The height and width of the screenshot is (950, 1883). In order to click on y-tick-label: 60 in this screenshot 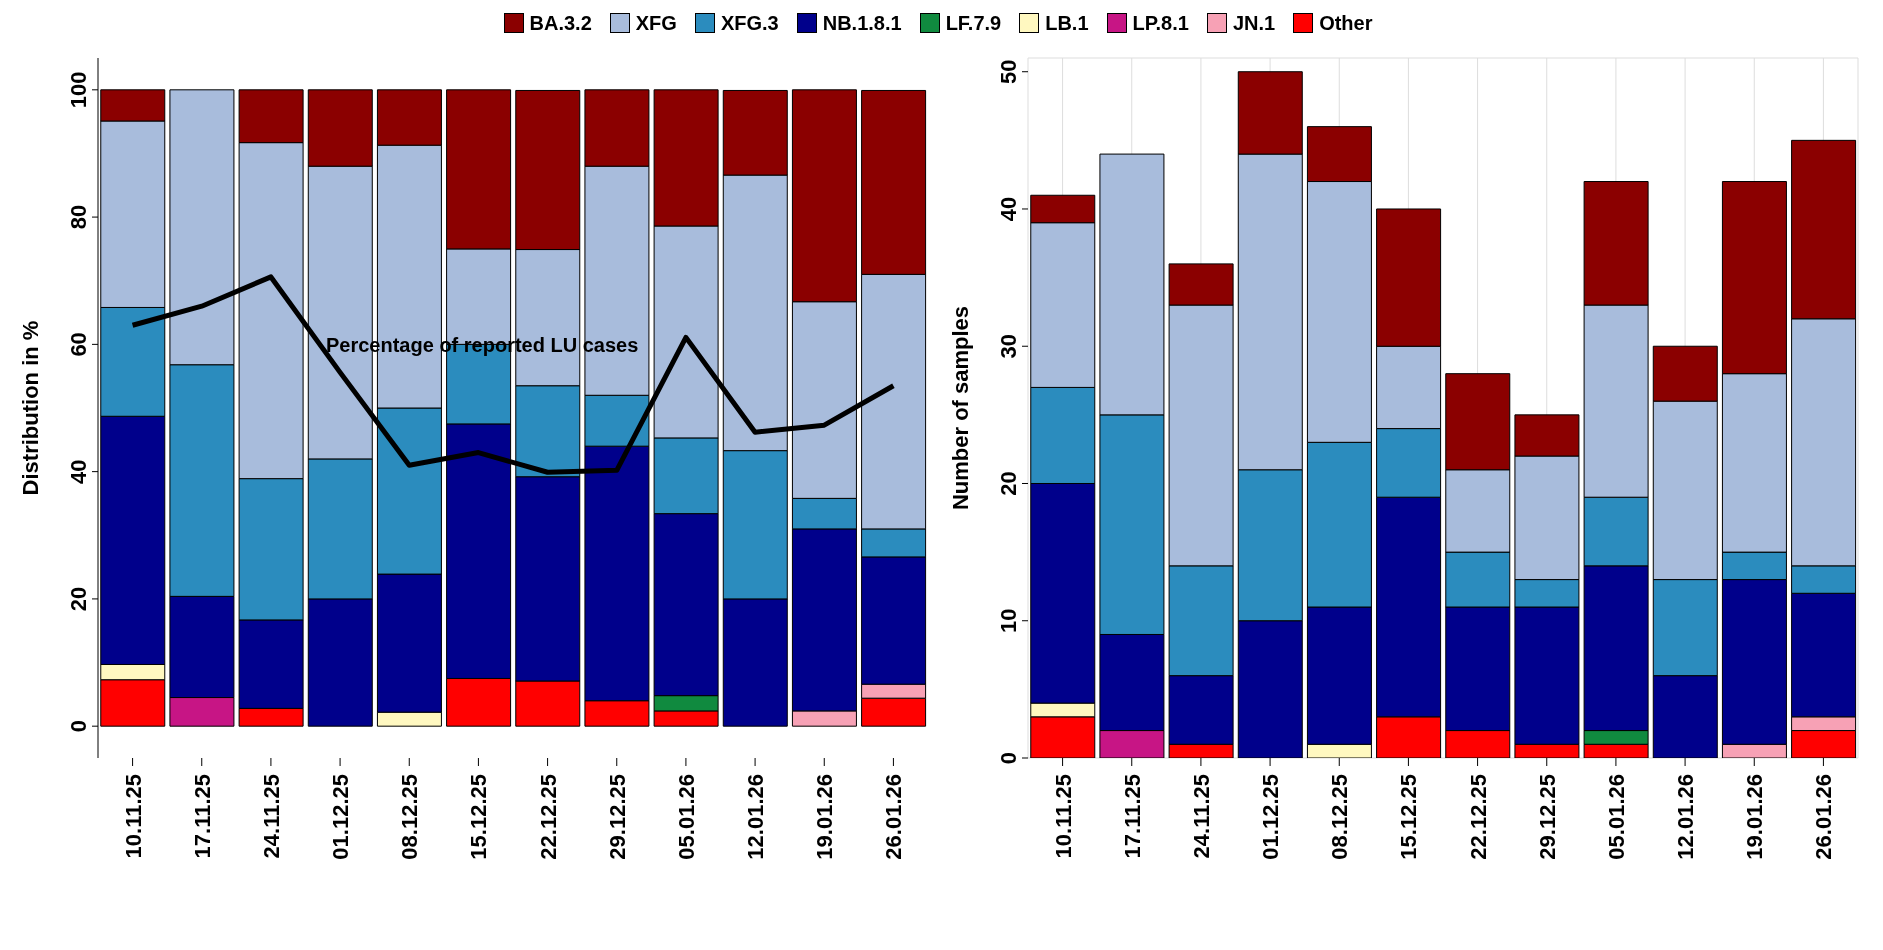, I will do `click(78, 344)`.